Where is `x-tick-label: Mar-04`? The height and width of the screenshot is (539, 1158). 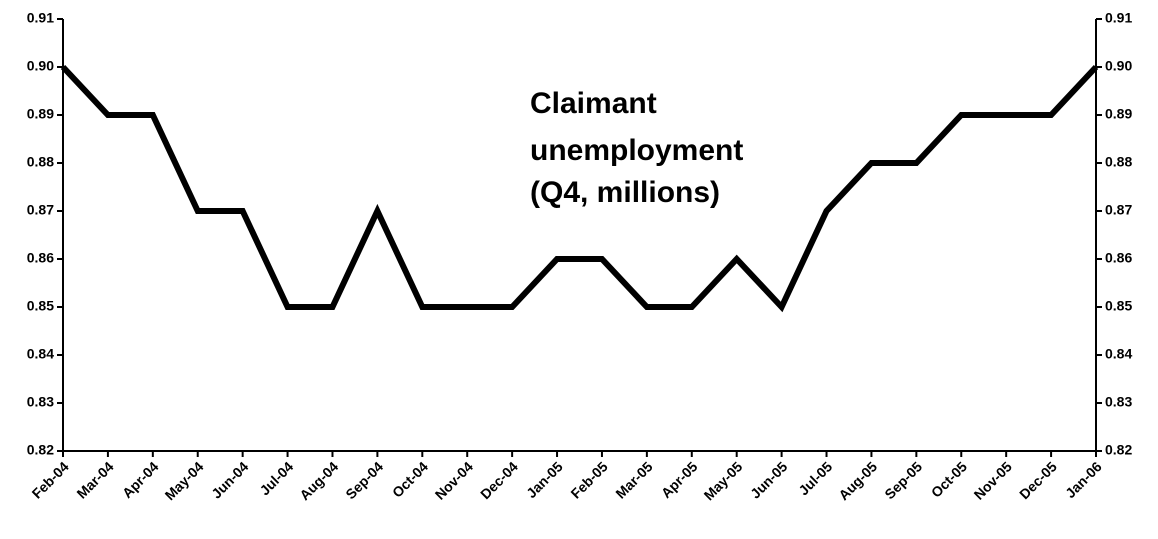
x-tick-label: Mar-04 is located at coordinates (94, 479).